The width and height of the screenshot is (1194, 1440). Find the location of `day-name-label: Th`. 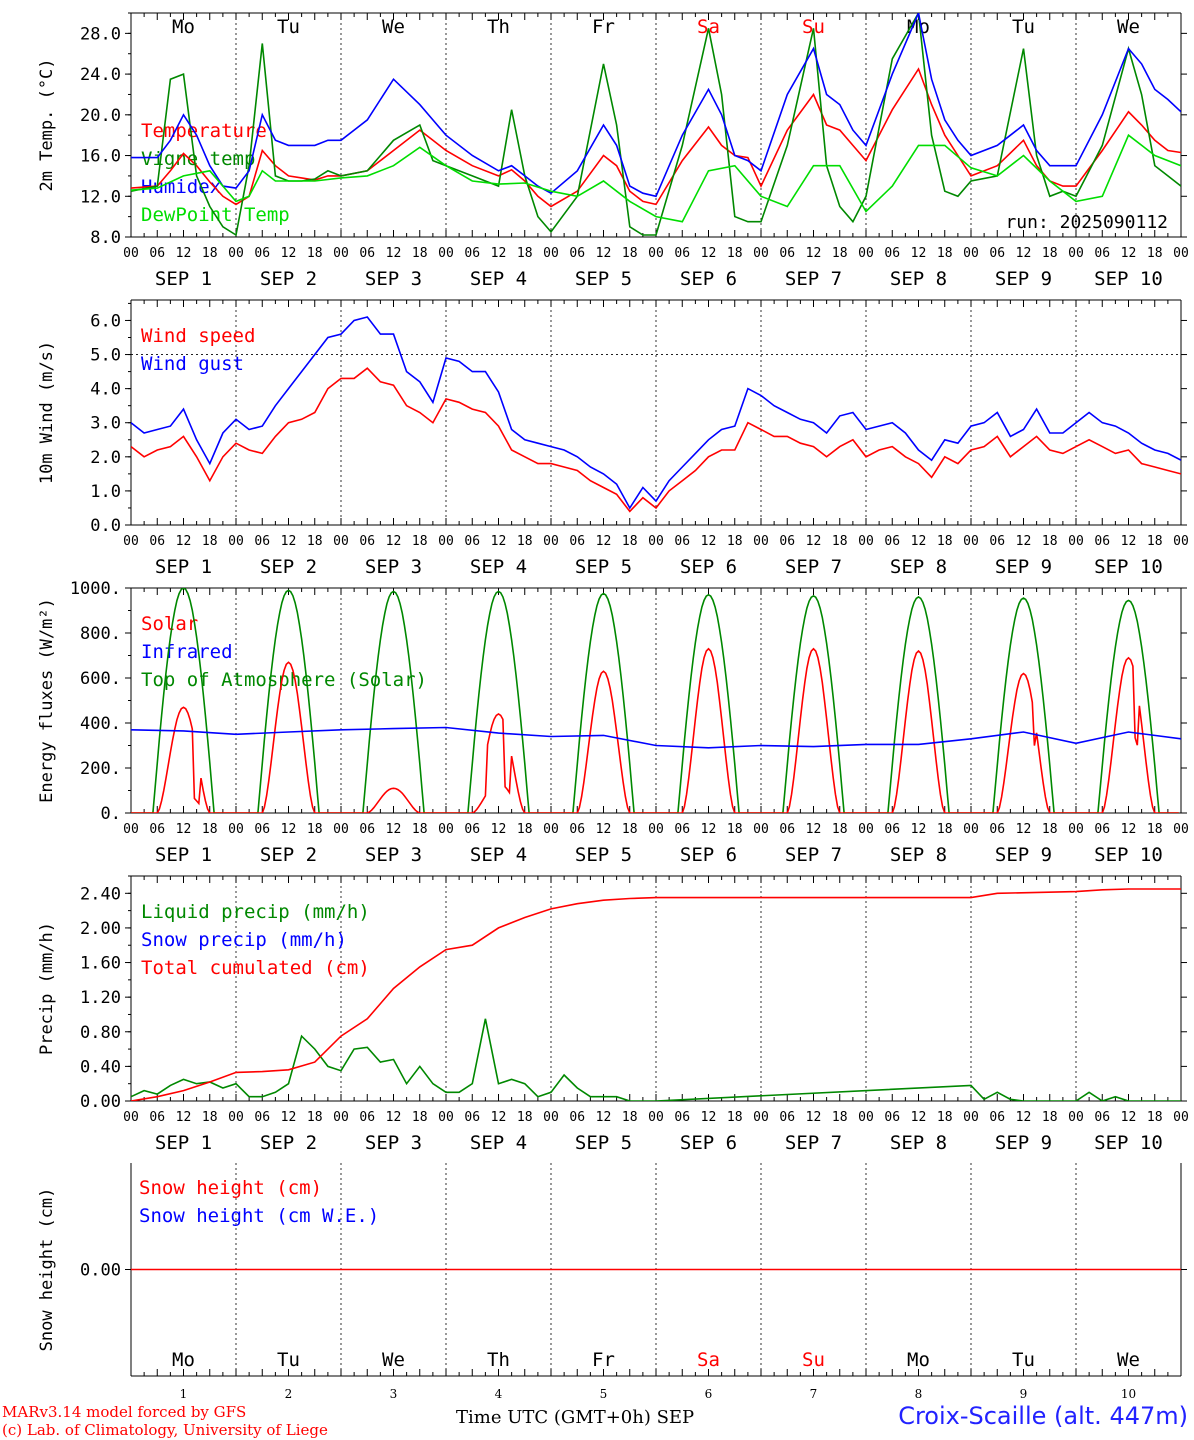

day-name-label: Th is located at coordinates (498, 27).